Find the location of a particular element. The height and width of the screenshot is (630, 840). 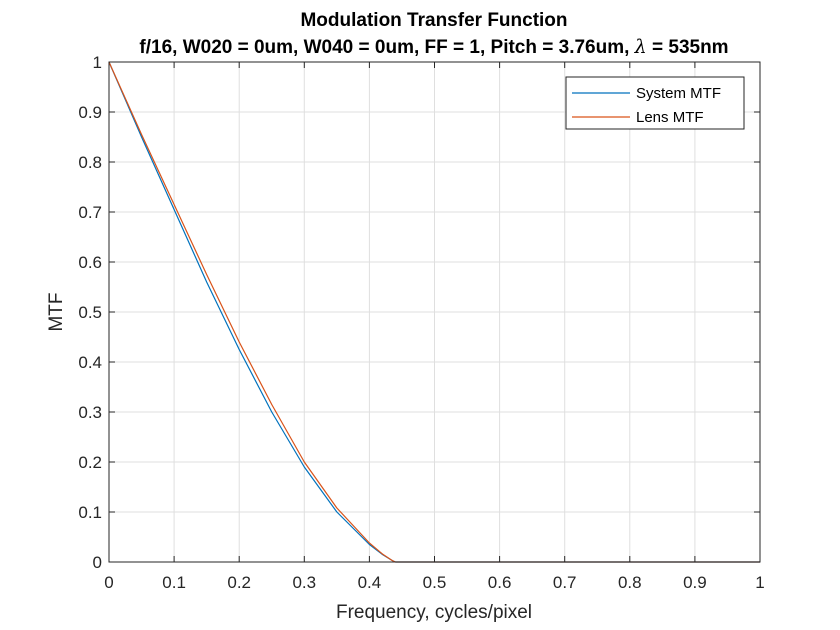

x-tick-label: 0.2 is located at coordinates (239, 582).